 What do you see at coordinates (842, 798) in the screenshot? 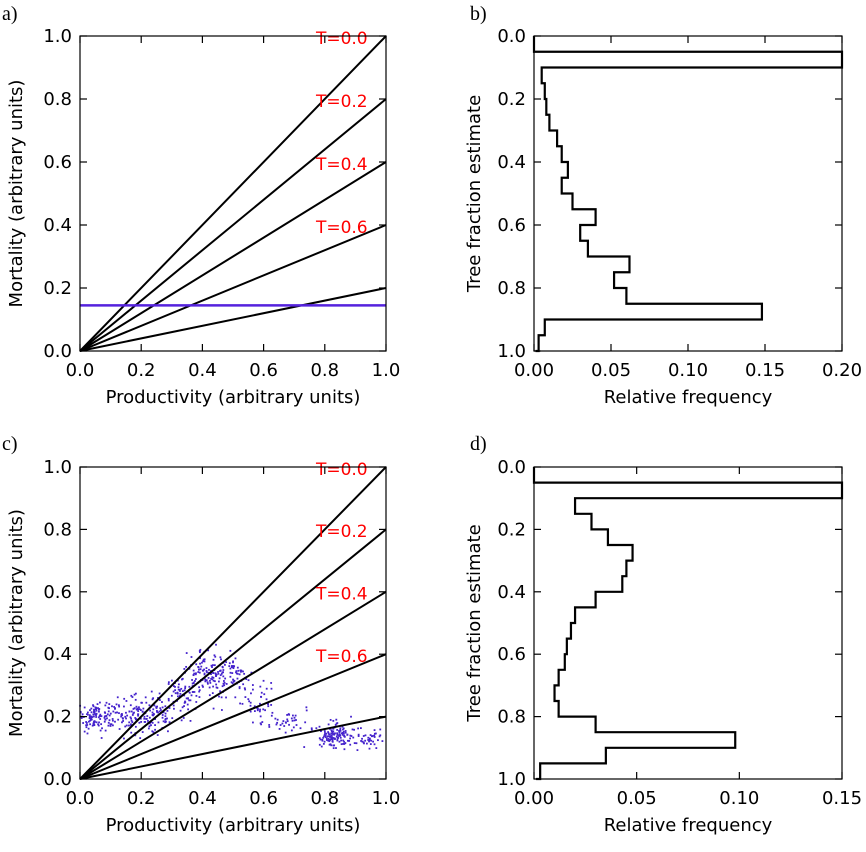
I see `x-tick-label: 0.15` at bounding box center [842, 798].